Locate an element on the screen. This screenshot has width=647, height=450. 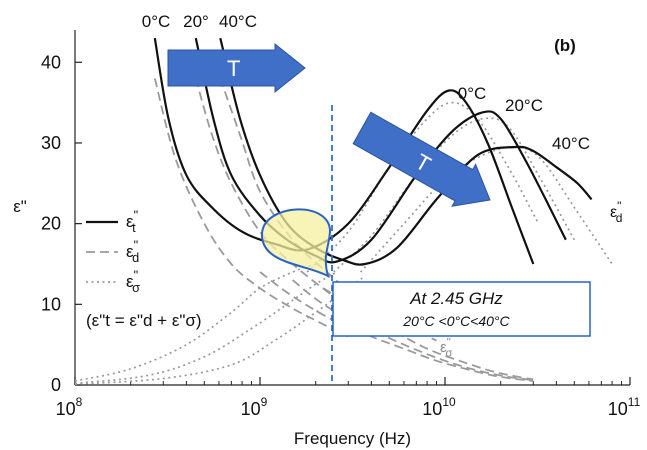
legend-label: ε" d is located at coordinates (132, 251).